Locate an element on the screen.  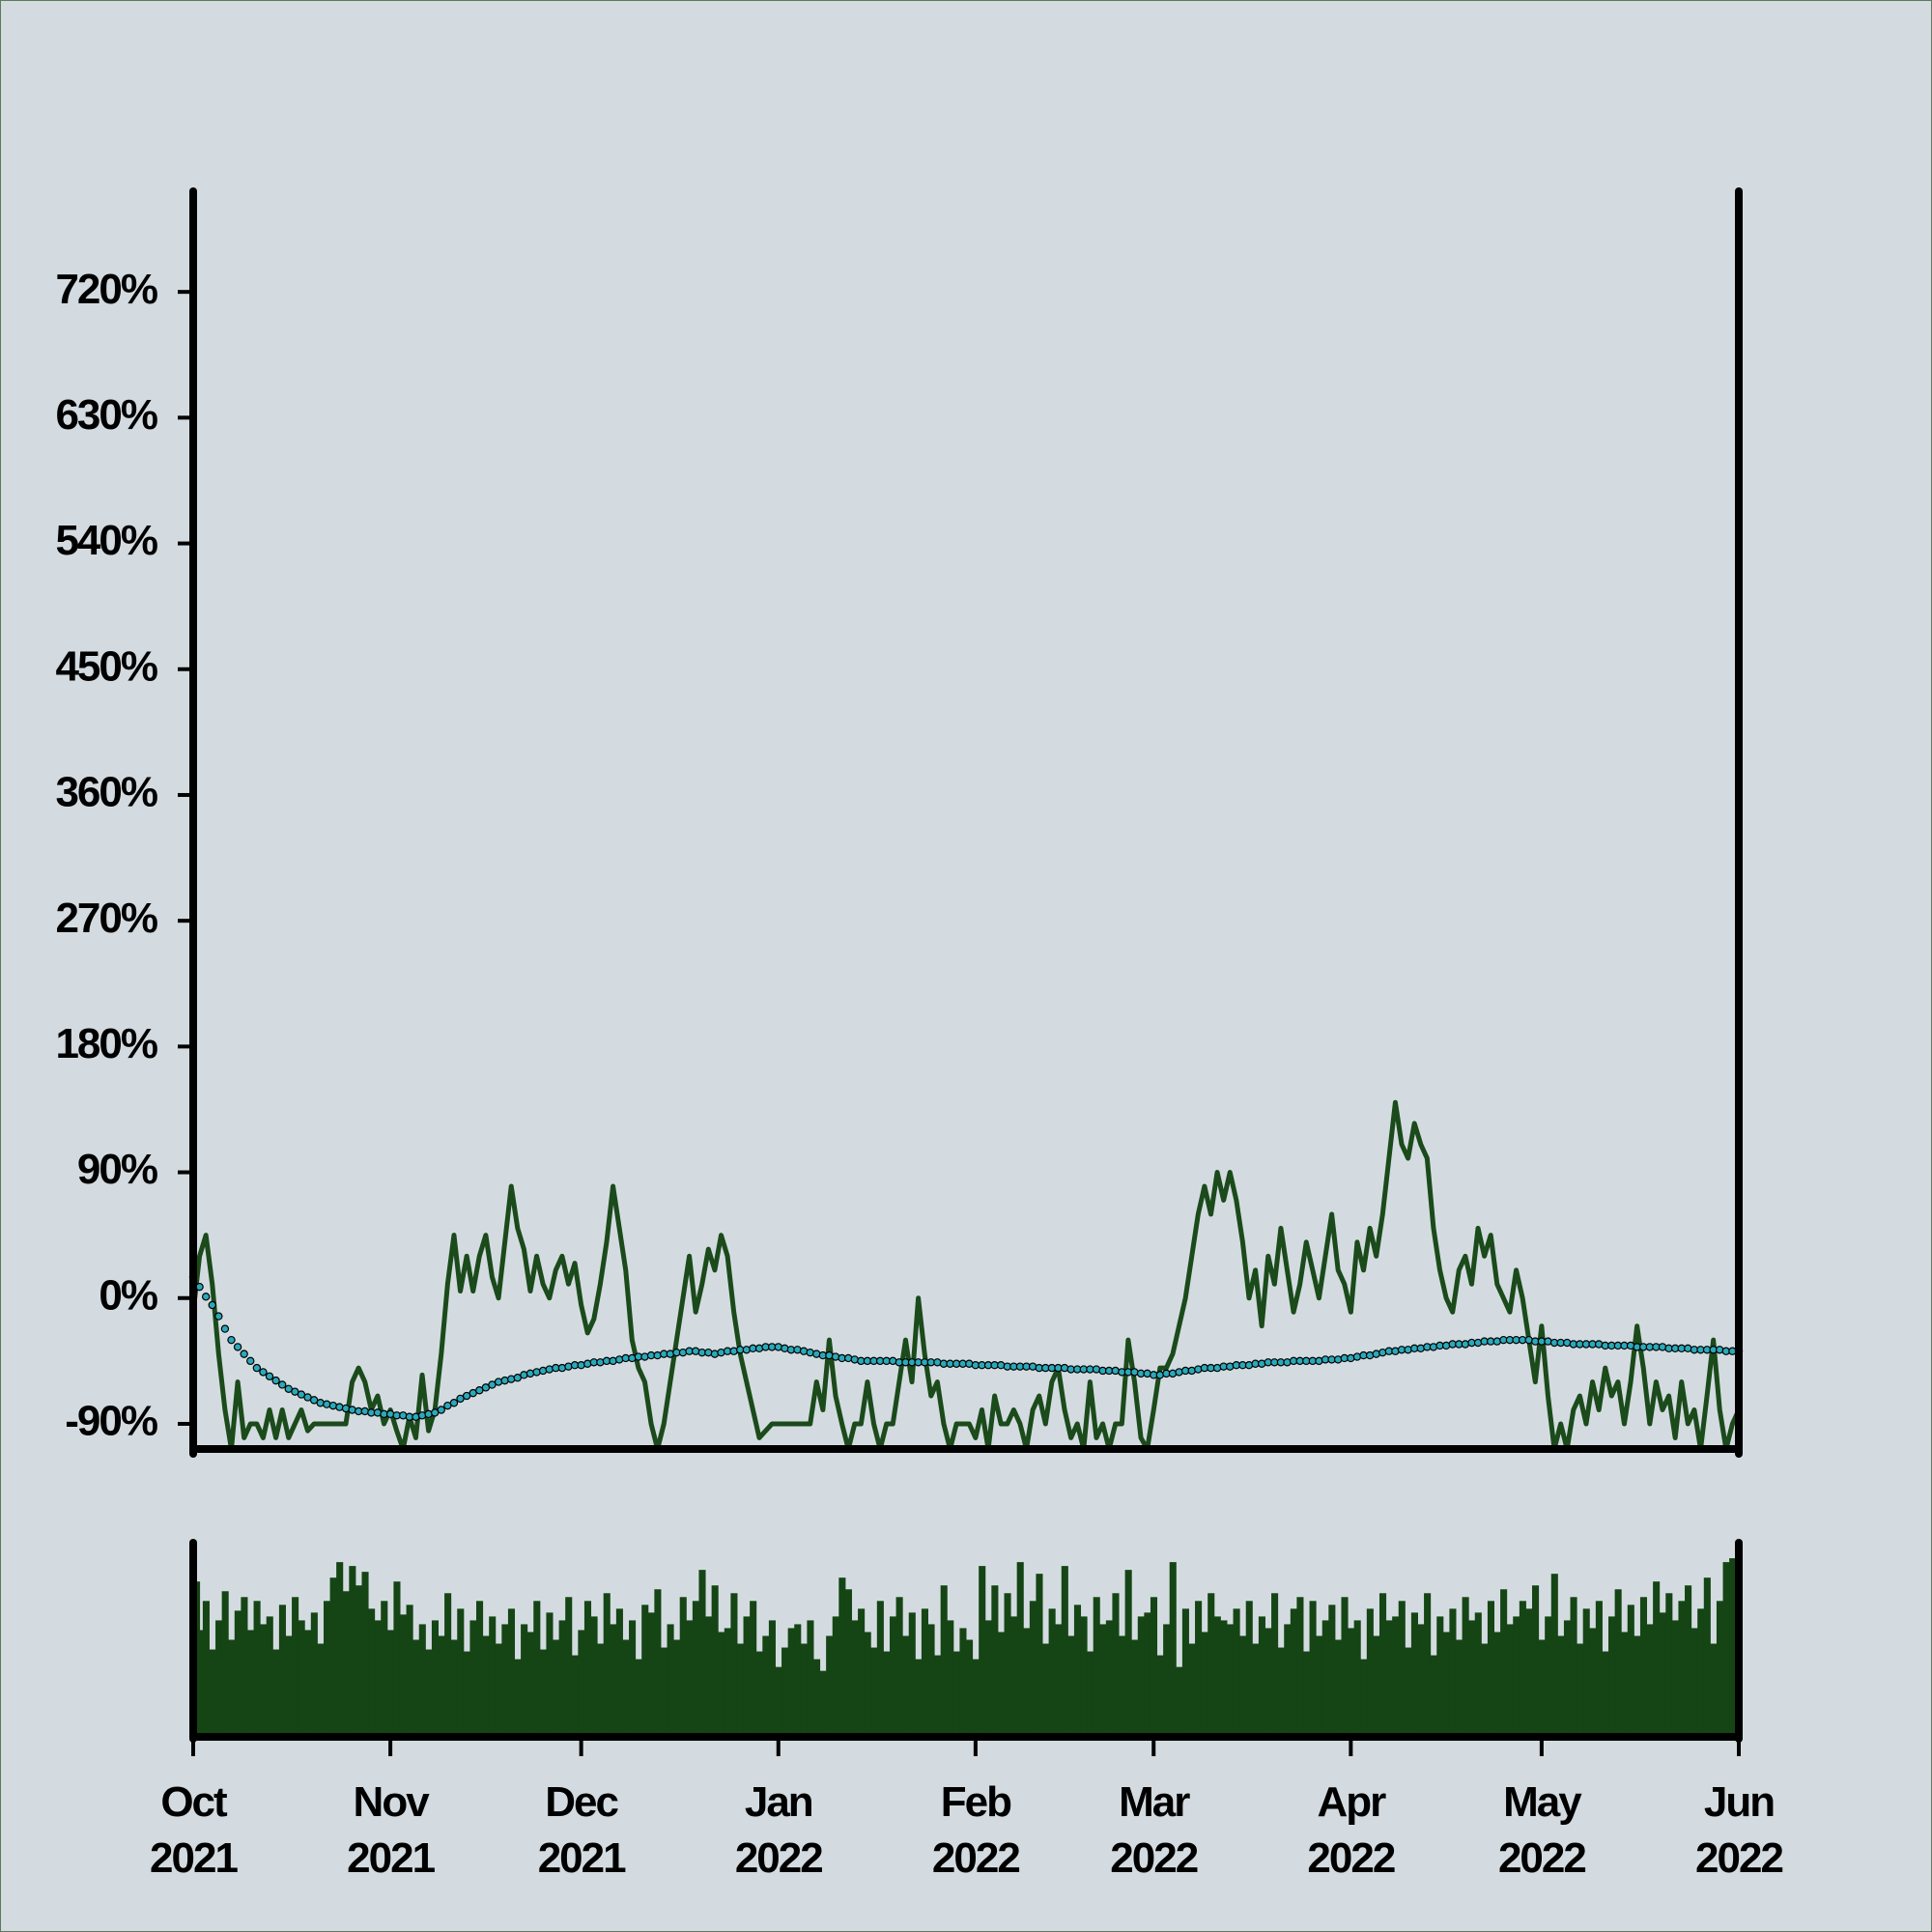
x-tick-label: May 2022 is located at coordinates (1541, 1830).